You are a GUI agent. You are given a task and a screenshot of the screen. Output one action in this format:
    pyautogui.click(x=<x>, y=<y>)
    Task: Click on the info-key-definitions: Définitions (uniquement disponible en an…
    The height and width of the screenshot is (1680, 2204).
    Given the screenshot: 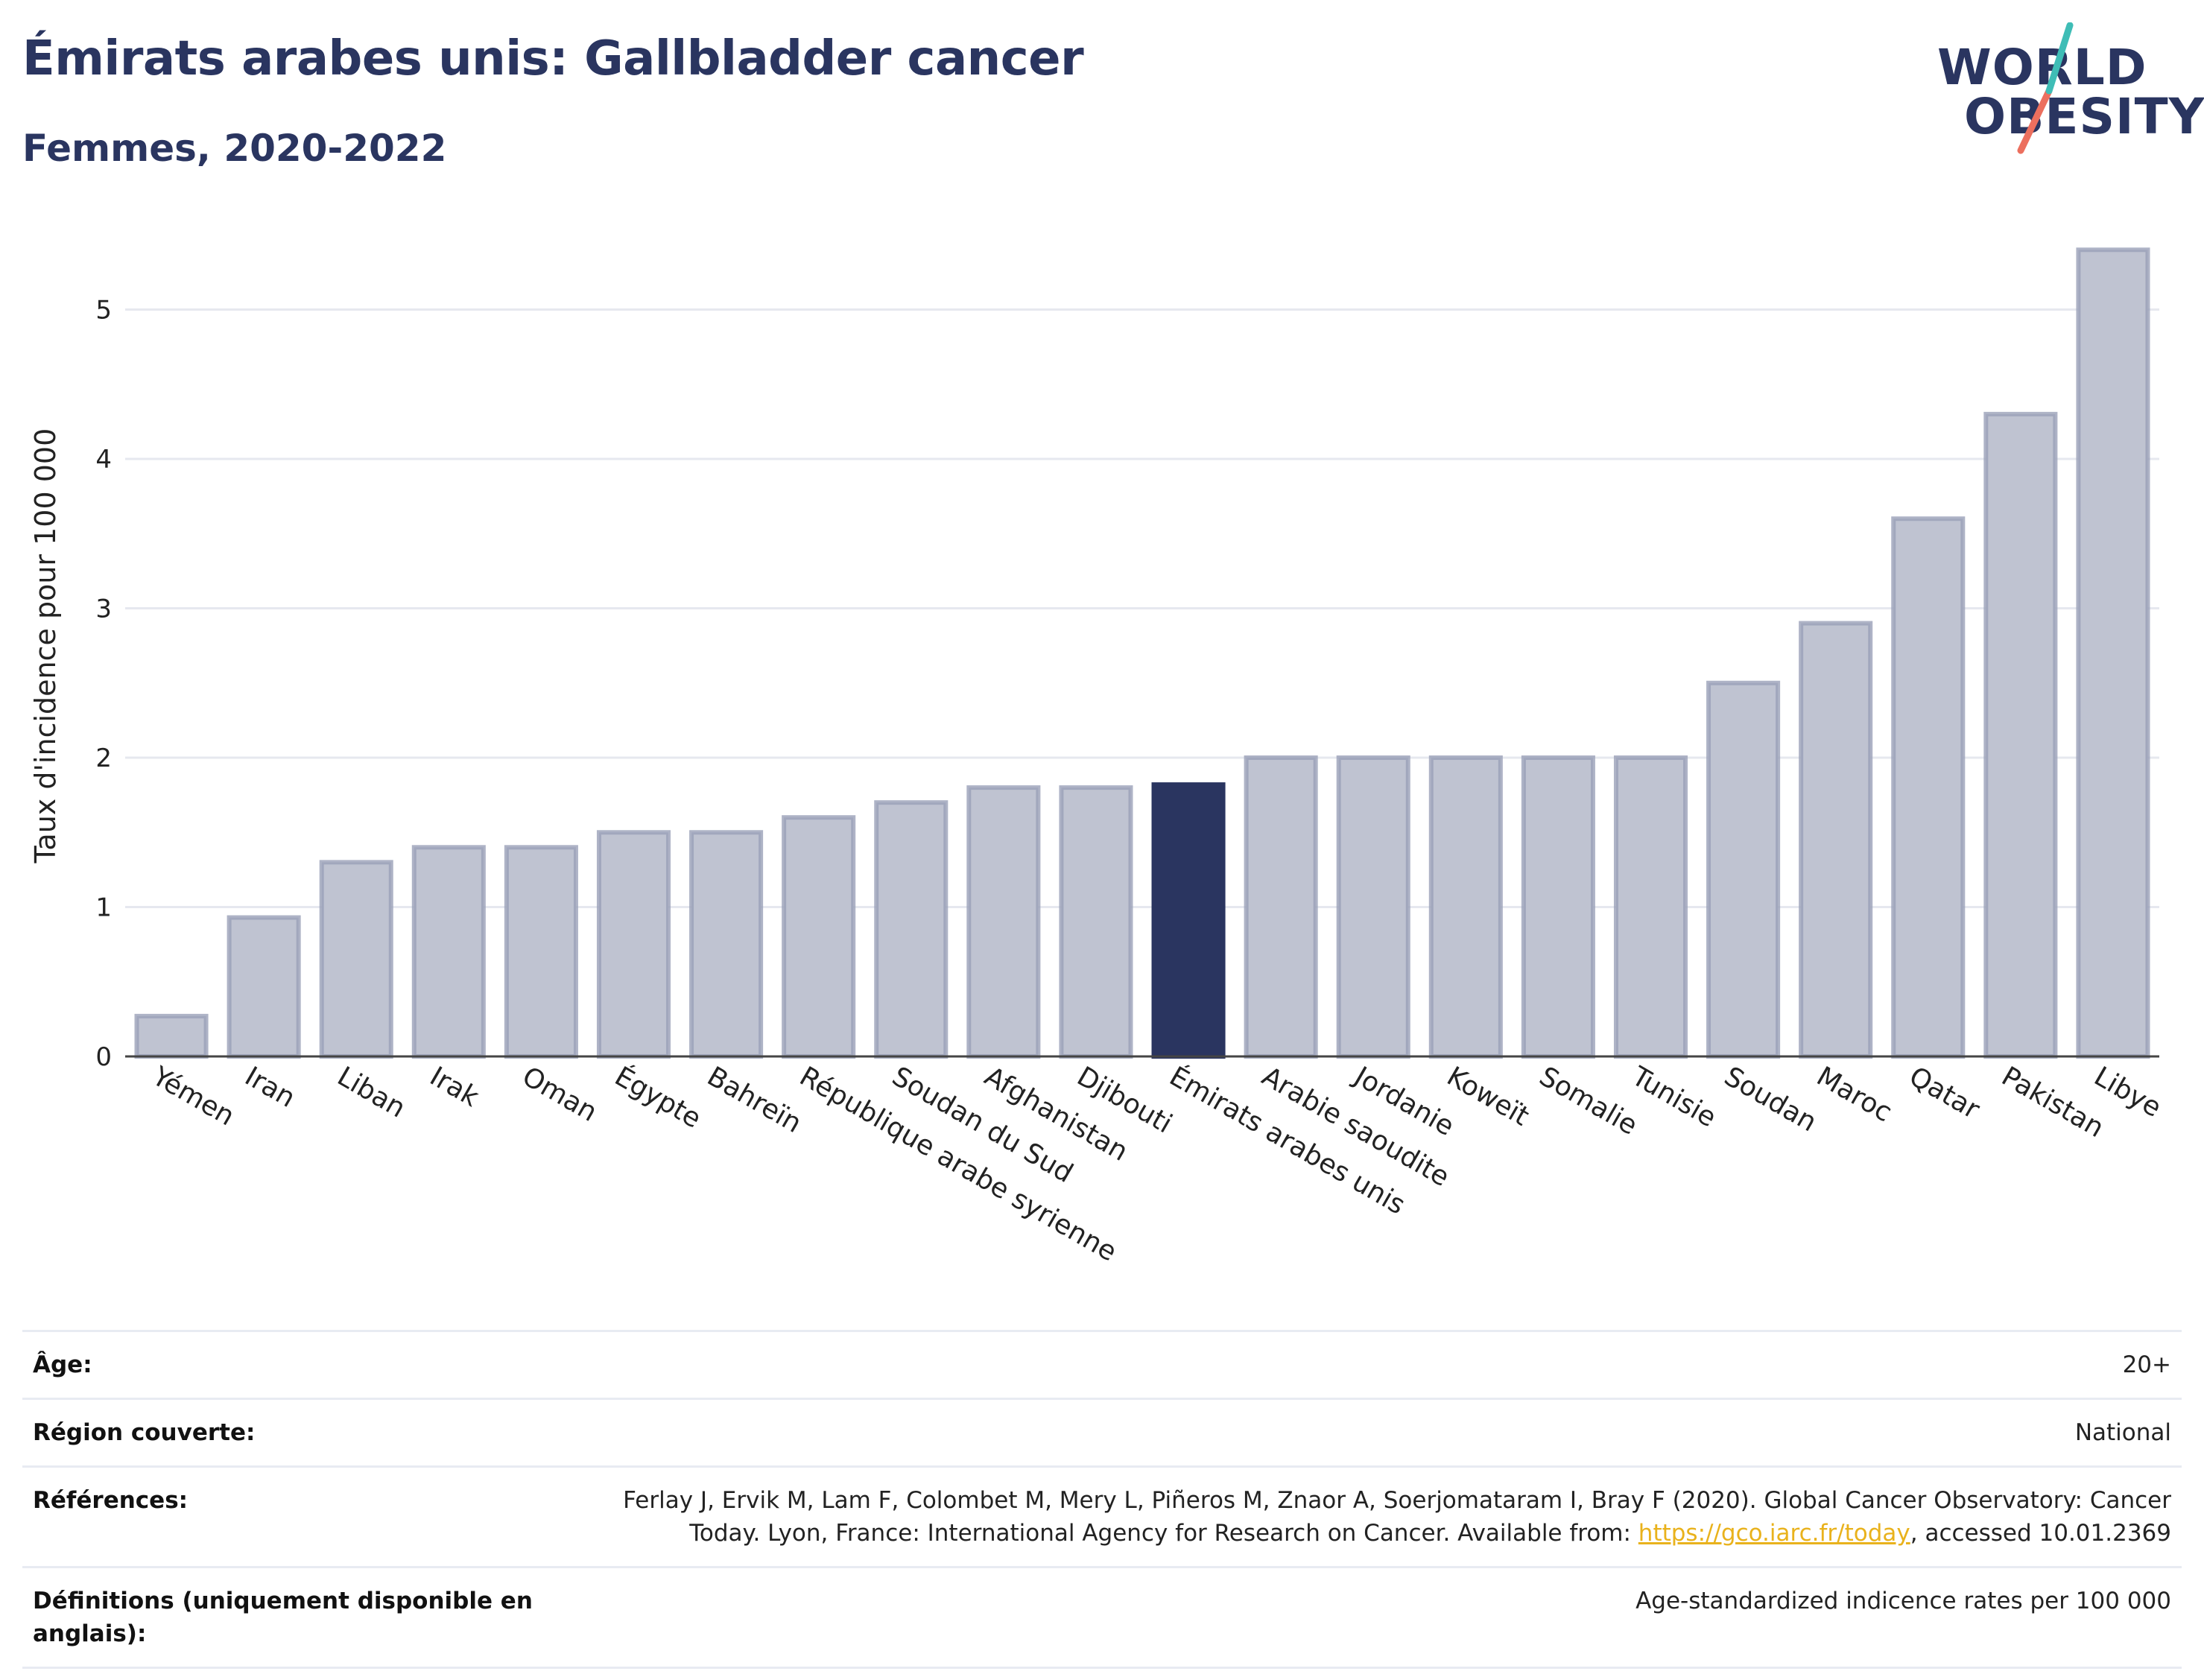 What is the action you would take?
    pyautogui.click(x=293, y=1617)
    